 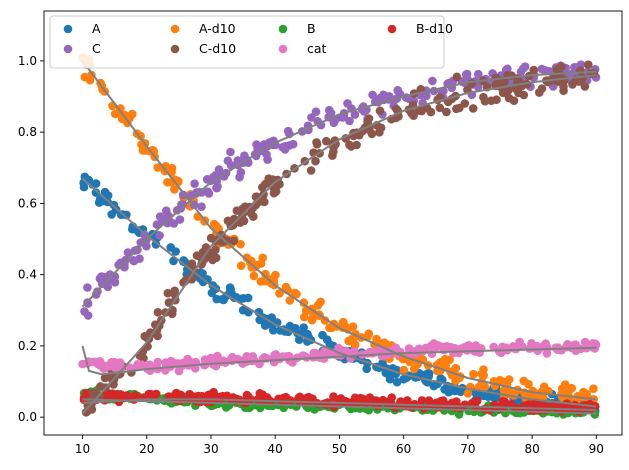 I want to click on legend-label: B, so click(x=311, y=28).